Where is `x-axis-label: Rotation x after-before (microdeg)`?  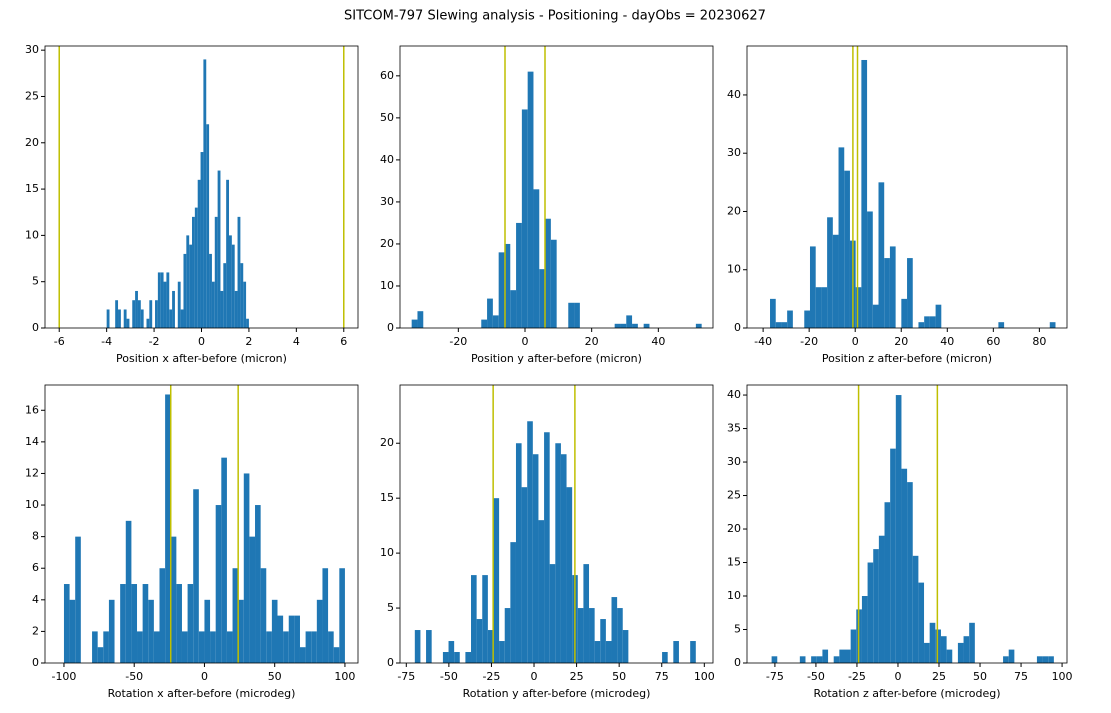
x-axis-label: Rotation x after-before (microdeg) is located at coordinates (202, 693).